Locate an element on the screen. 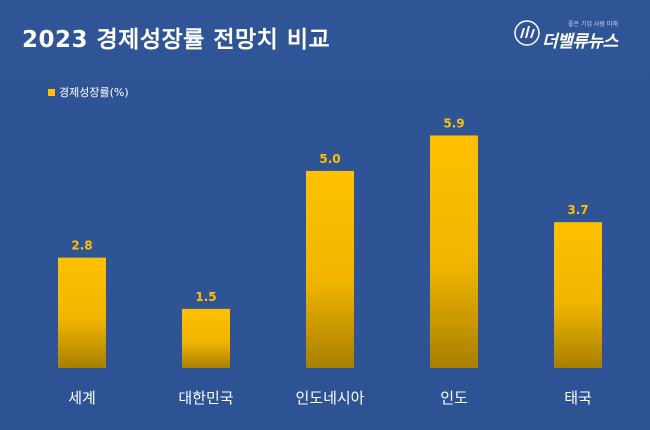  data-label-2: 5.0 is located at coordinates (329, 159).